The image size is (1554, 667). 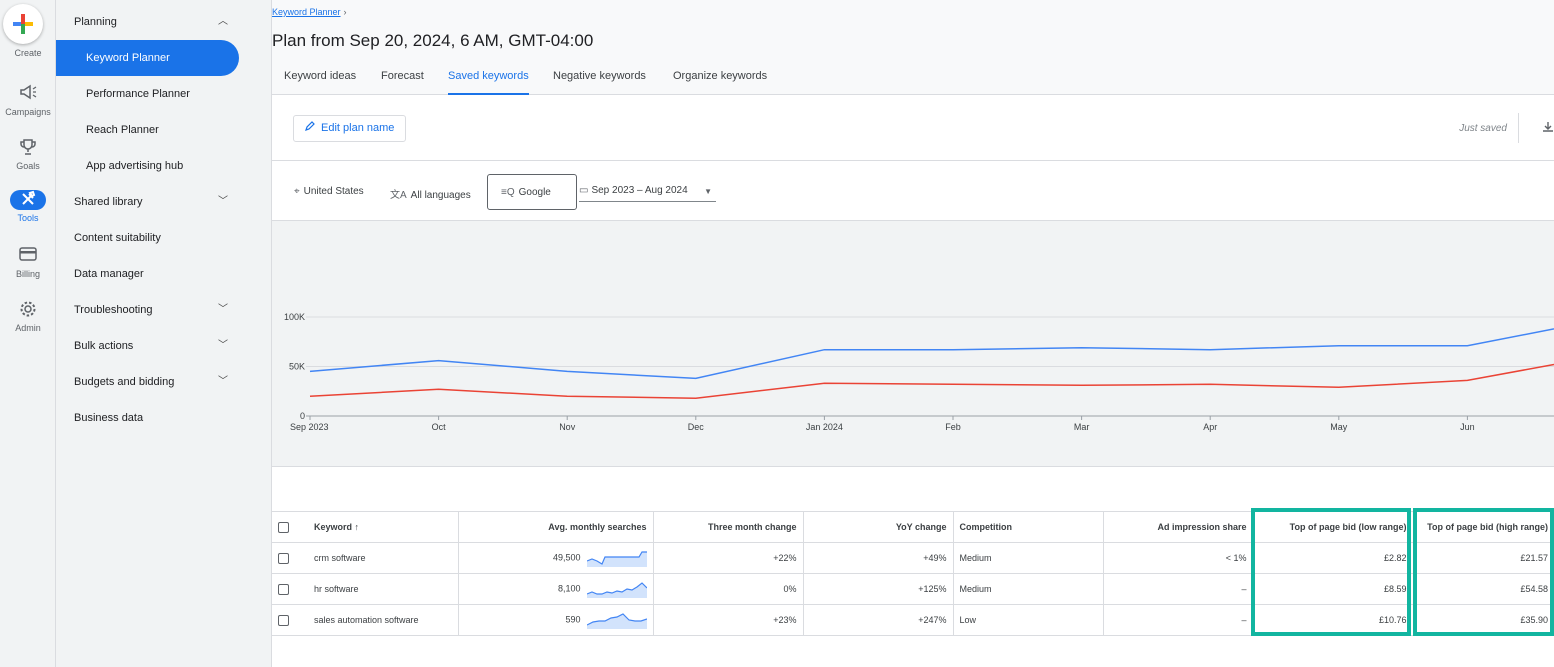 What do you see at coordinates (402, 76) in the screenshot?
I see `tab-forecast: Forecast` at bounding box center [402, 76].